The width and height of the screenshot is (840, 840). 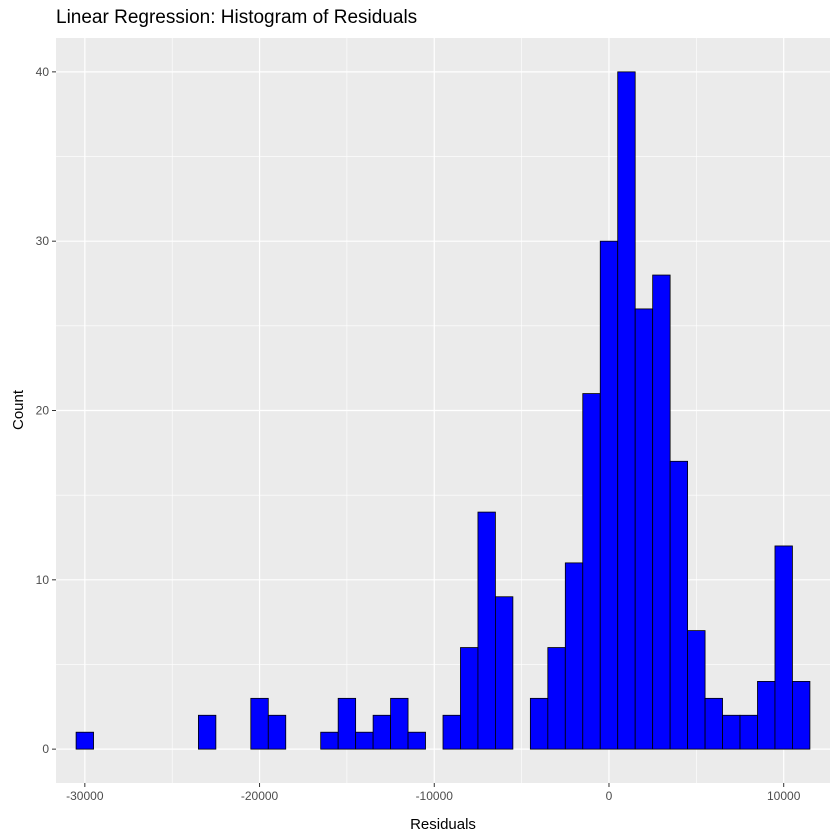 I want to click on x-tick-label: -10000, so click(x=435, y=796).